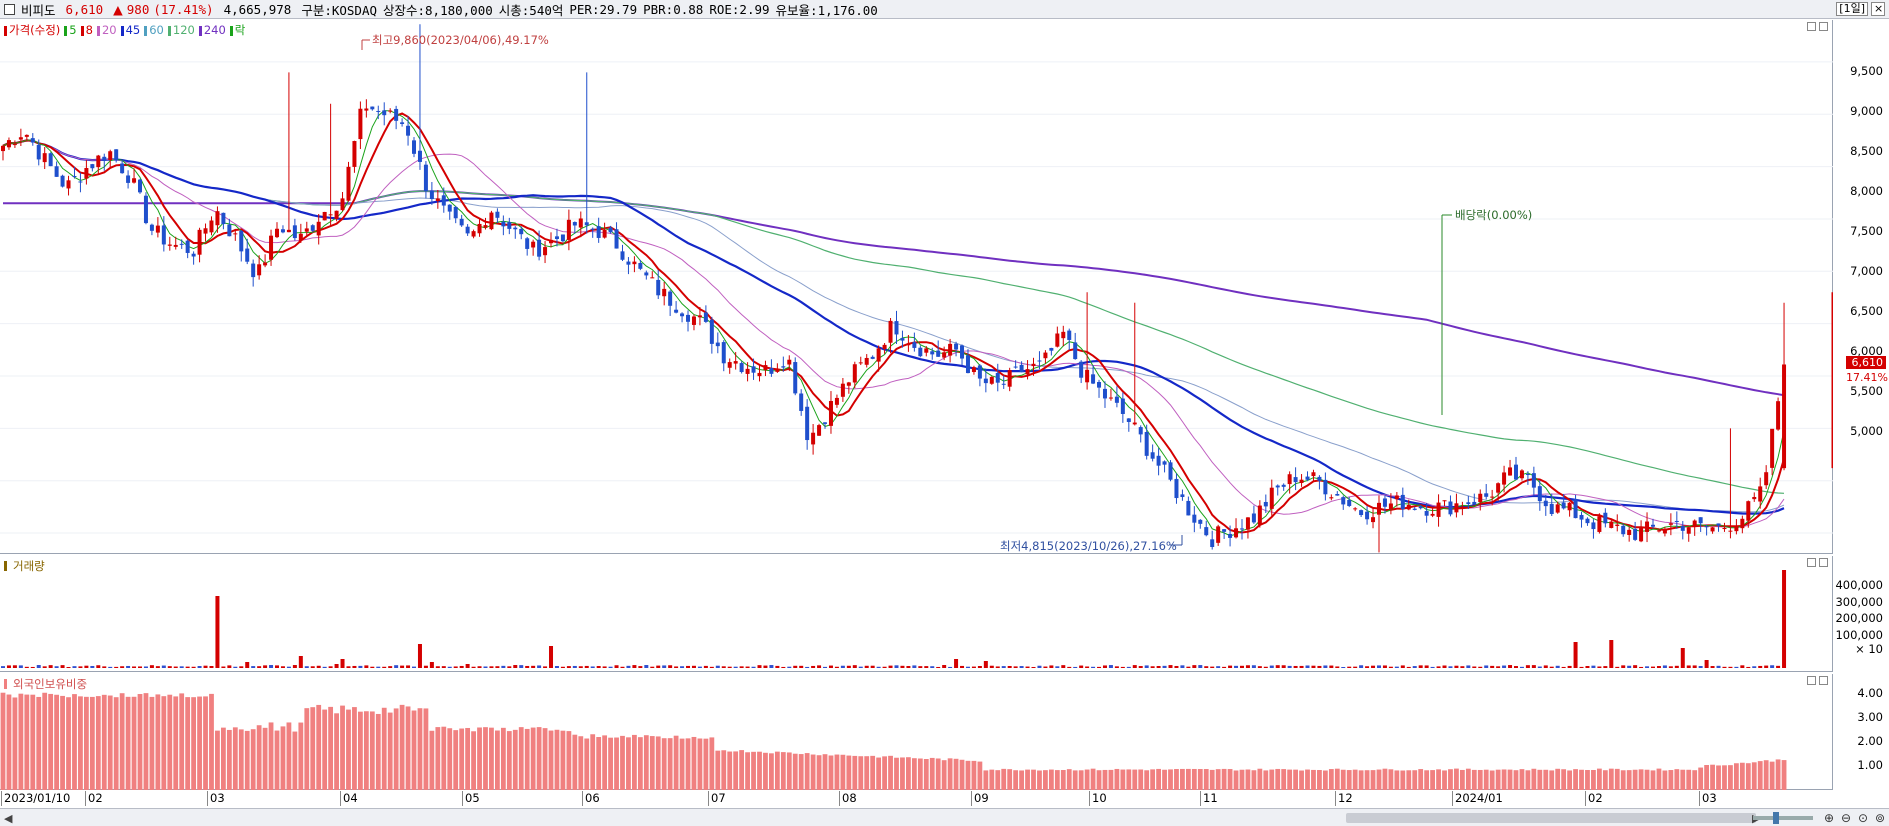 Image resolution: width=1889 pixels, height=826 pixels. Describe the element at coordinates (1335, 798) in the screenshot. I see `x-tick` at that location.